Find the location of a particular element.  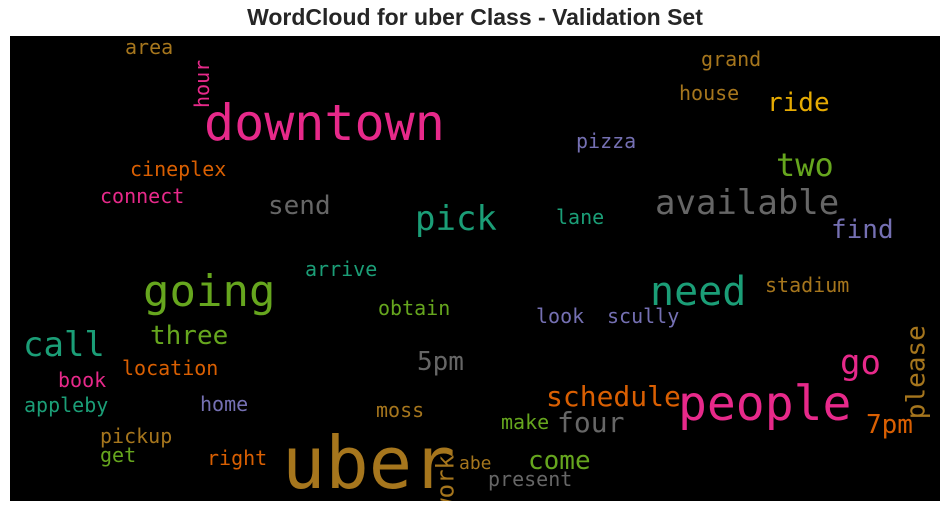

word-right: right is located at coordinates (237, 458).